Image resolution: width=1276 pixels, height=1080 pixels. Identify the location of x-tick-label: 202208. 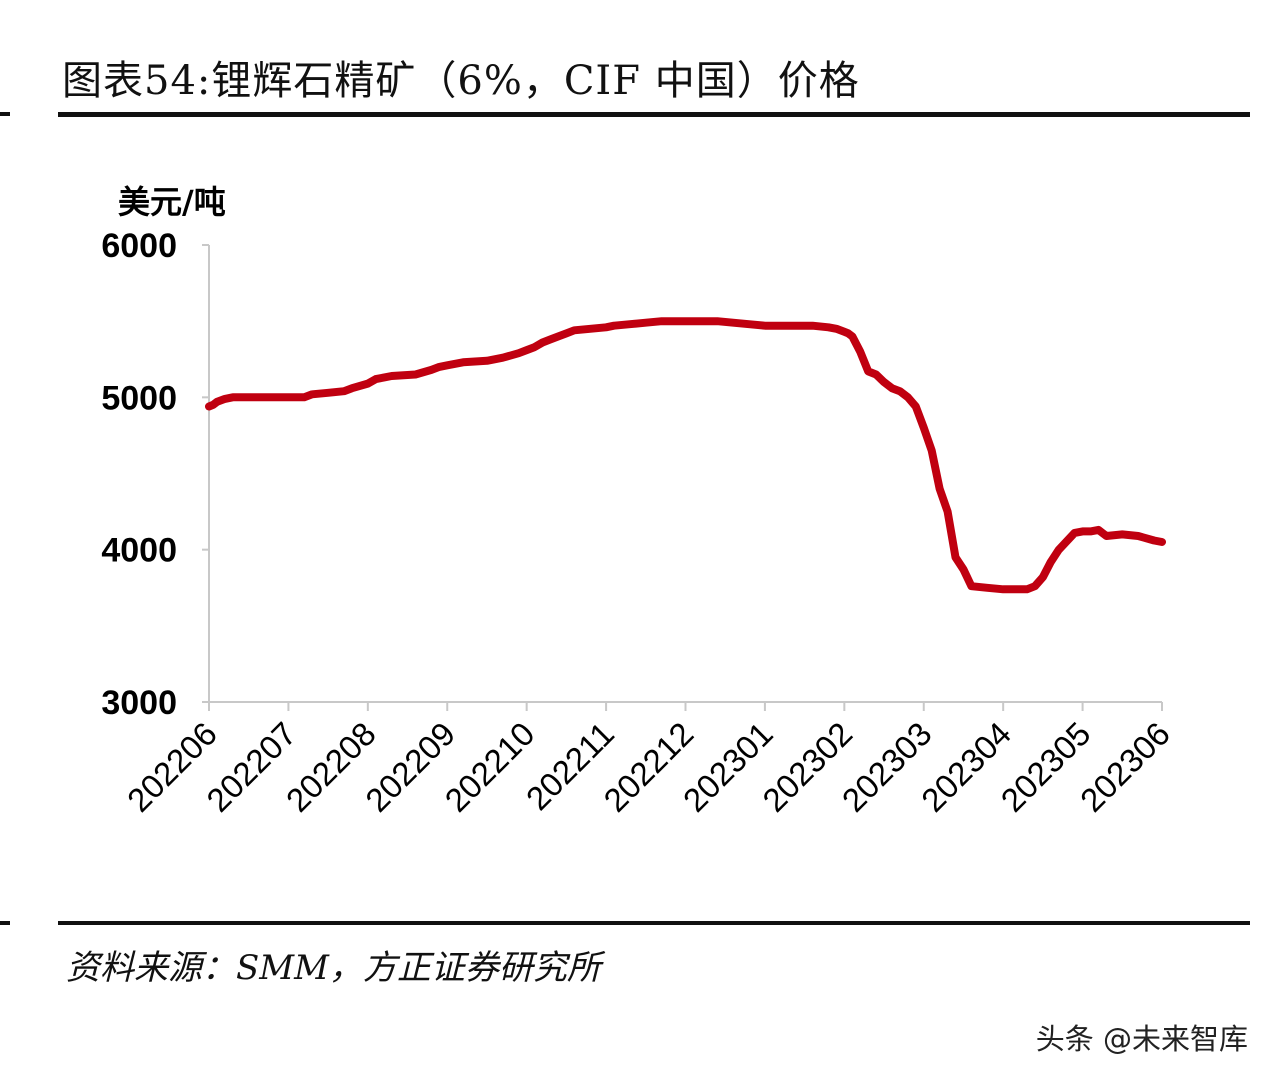
(331, 767).